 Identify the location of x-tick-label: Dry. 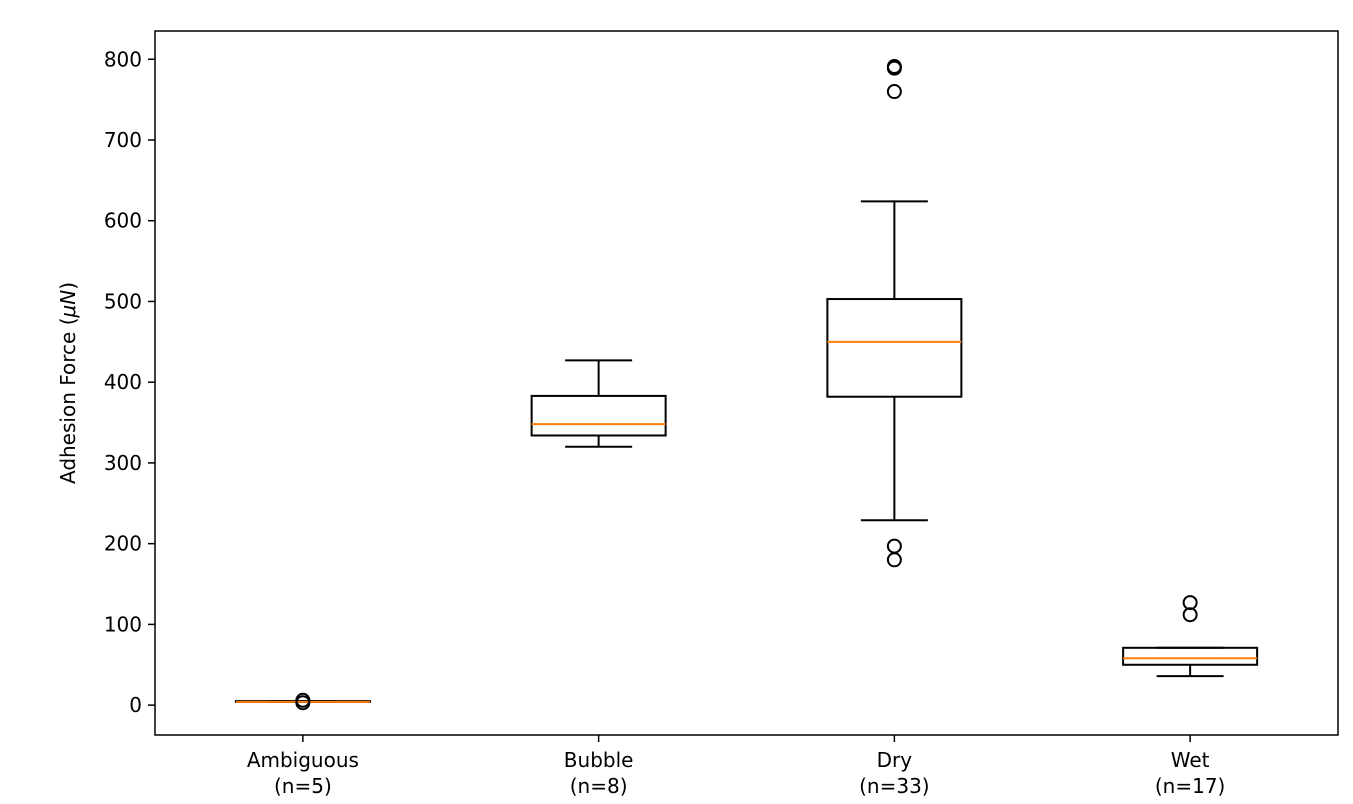
(895, 760).